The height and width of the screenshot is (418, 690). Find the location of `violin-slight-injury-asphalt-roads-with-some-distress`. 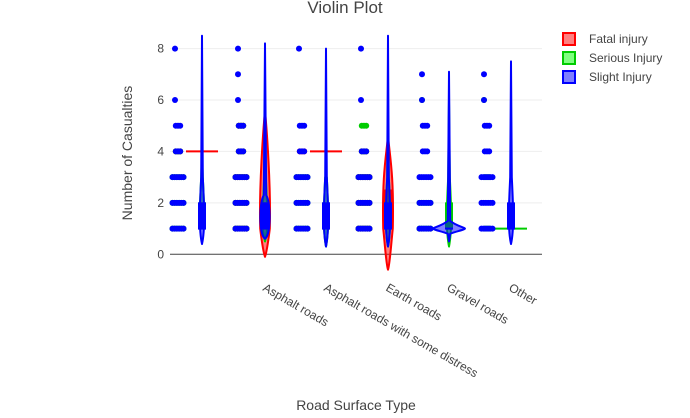

violin-slight-injury-asphalt-roads-with-some-distress is located at coordinates (326, 147).